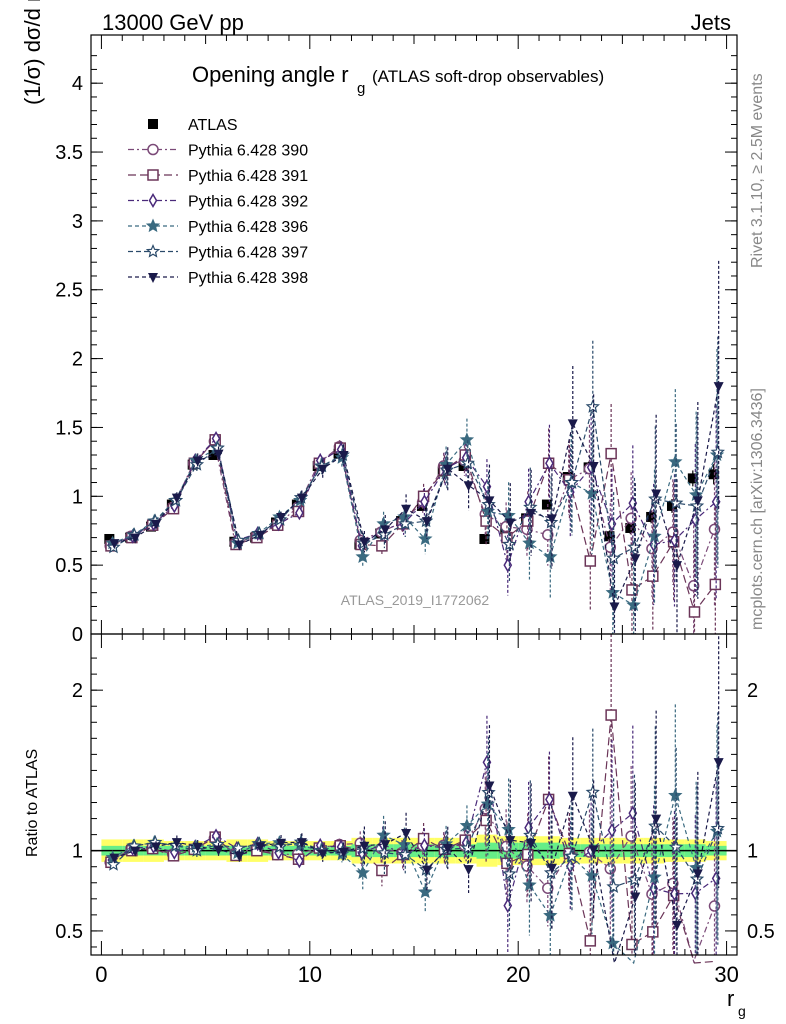 The image size is (786, 1024). What do you see at coordinates (69, 932) in the screenshot?
I see `ratio-y-tick-label: 0.5` at bounding box center [69, 932].